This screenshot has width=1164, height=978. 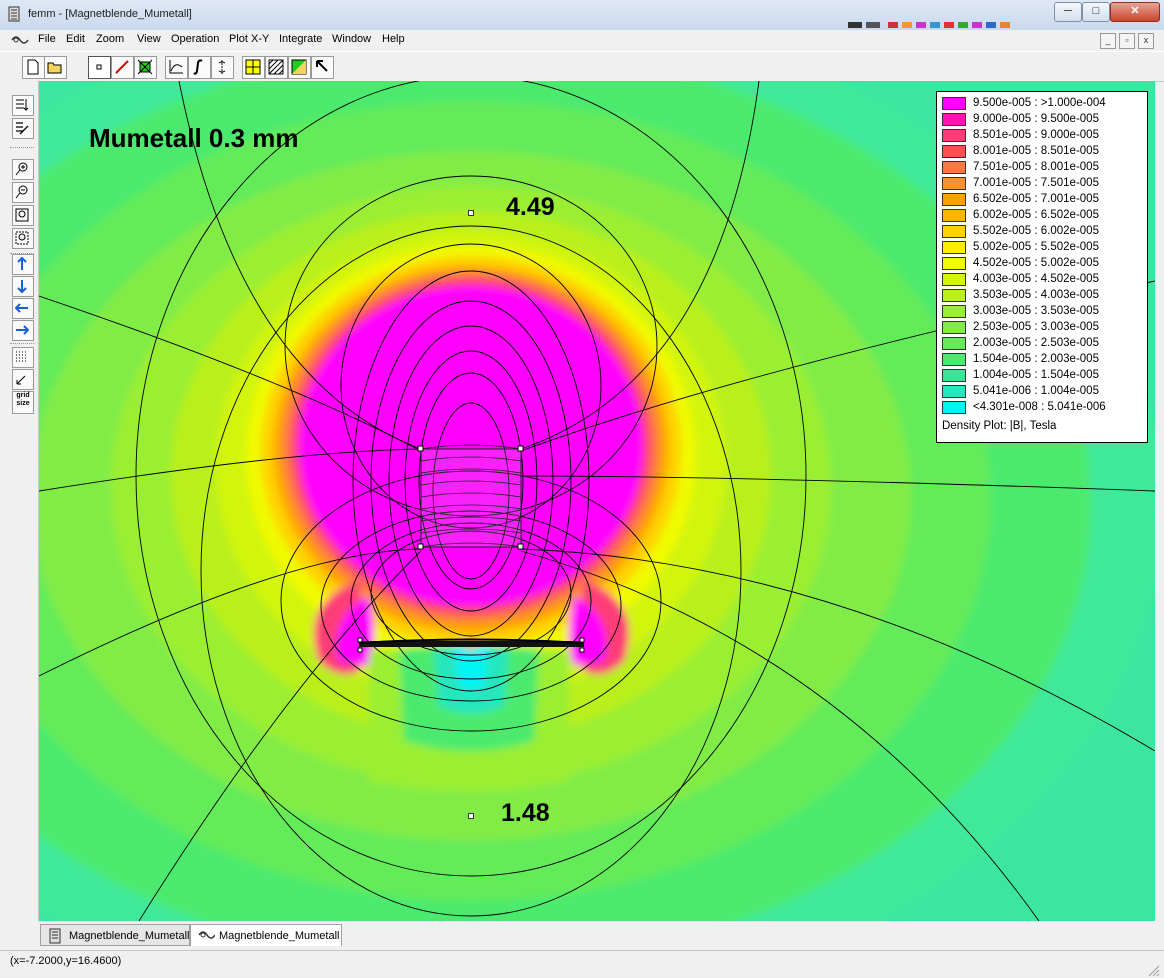 What do you see at coordinates (1039, 407) in the screenshot?
I see `legend-label: <4.301e-008 : 5.041e-006` at bounding box center [1039, 407].